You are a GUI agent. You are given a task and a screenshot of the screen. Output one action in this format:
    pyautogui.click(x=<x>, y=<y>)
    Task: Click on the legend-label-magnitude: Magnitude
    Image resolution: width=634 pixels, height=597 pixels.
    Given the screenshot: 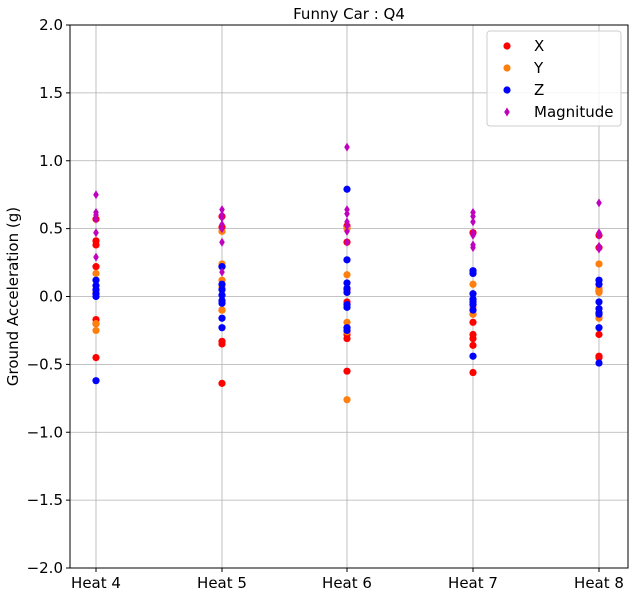 What is the action you would take?
    pyautogui.click(x=573, y=112)
    